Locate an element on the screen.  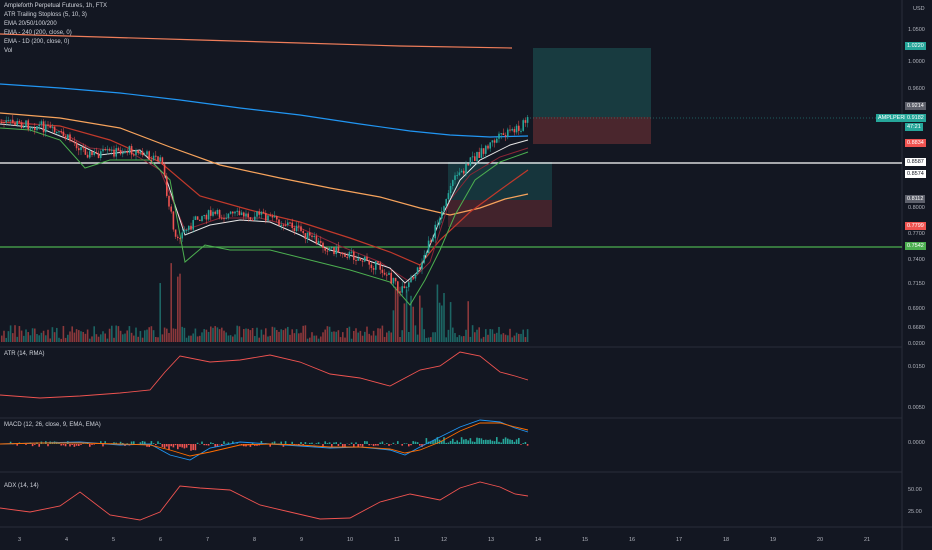
price-axis-label: 1.0000 is located at coordinates (916, 62).